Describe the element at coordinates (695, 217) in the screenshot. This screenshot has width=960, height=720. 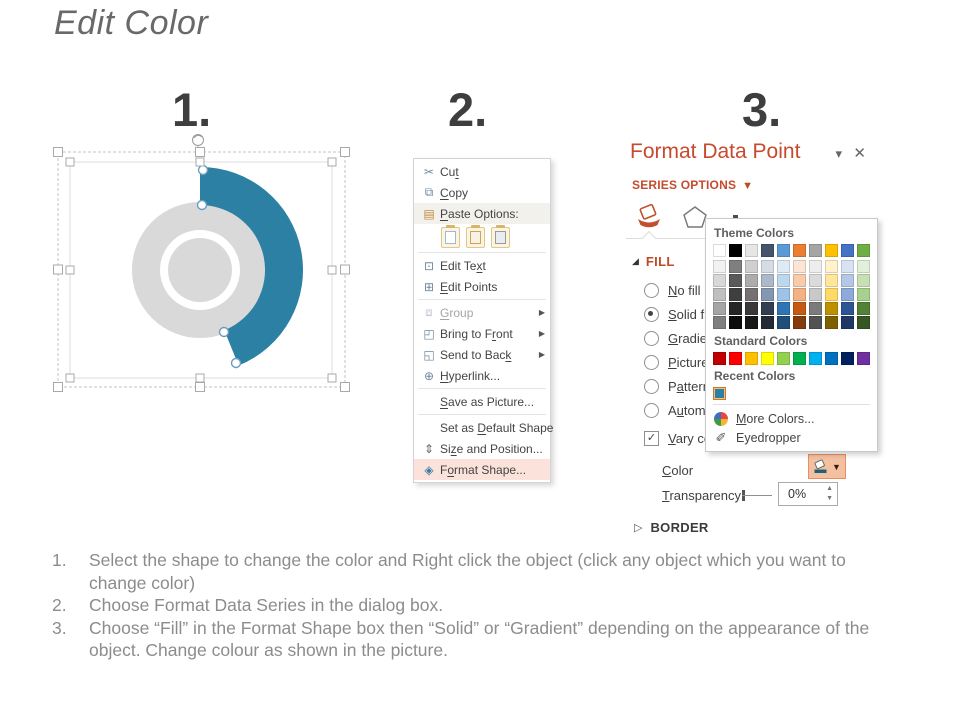
I see `tab-effects` at that location.